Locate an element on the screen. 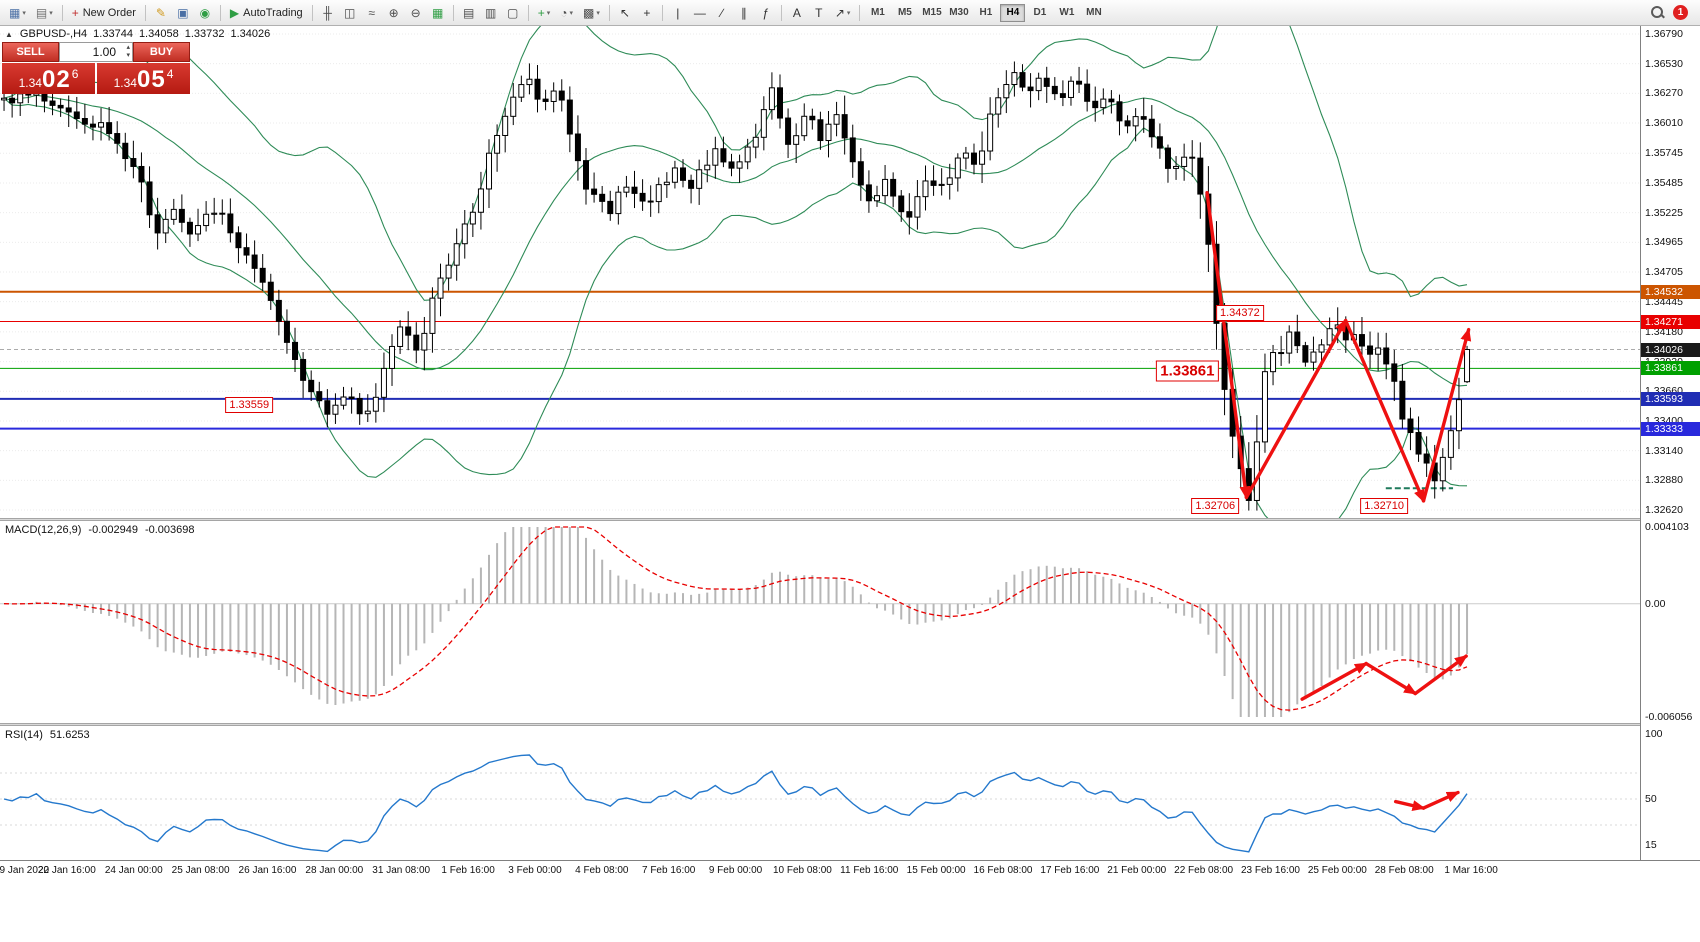 This screenshot has height=942, width=1700. time-axis-label: 17 Feb 16:00 is located at coordinates (1070, 870).